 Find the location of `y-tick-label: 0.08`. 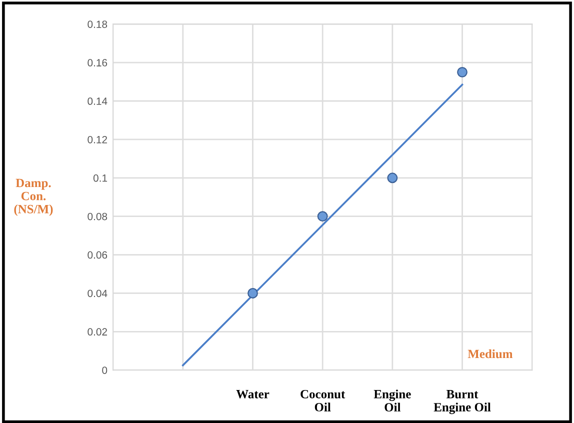

y-tick-label: 0.08 is located at coordinates (98, 216).